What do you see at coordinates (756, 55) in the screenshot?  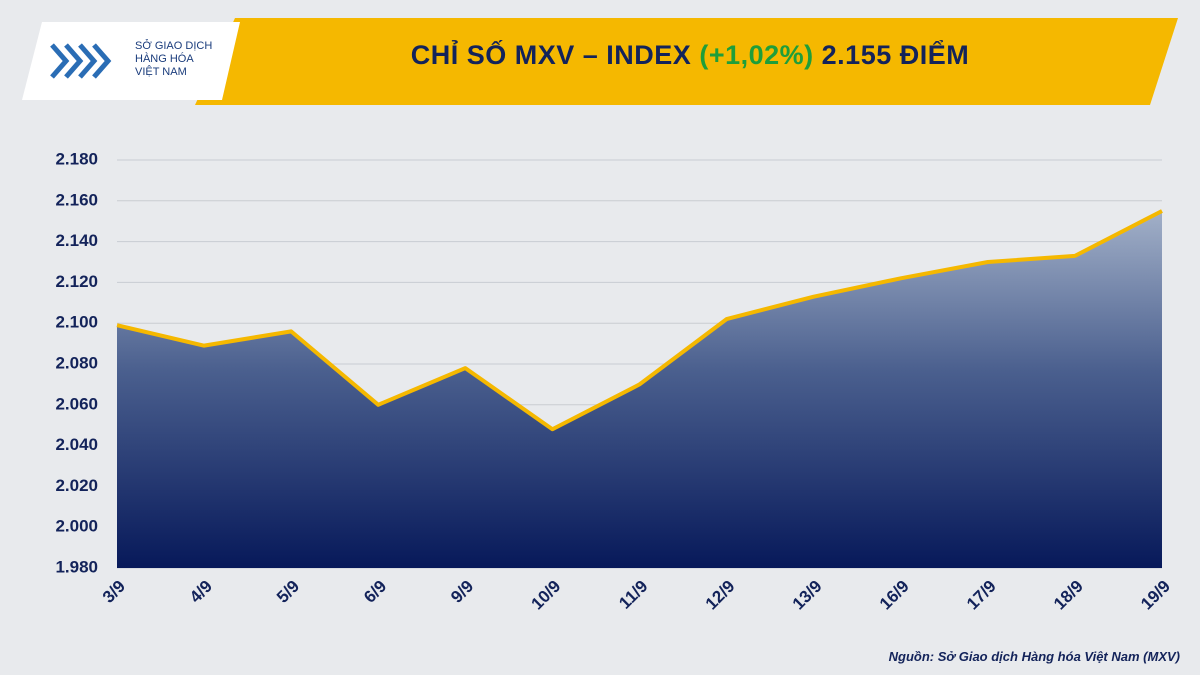 I see `title-change: (+1,02%)` at bounding box center [756, 55].